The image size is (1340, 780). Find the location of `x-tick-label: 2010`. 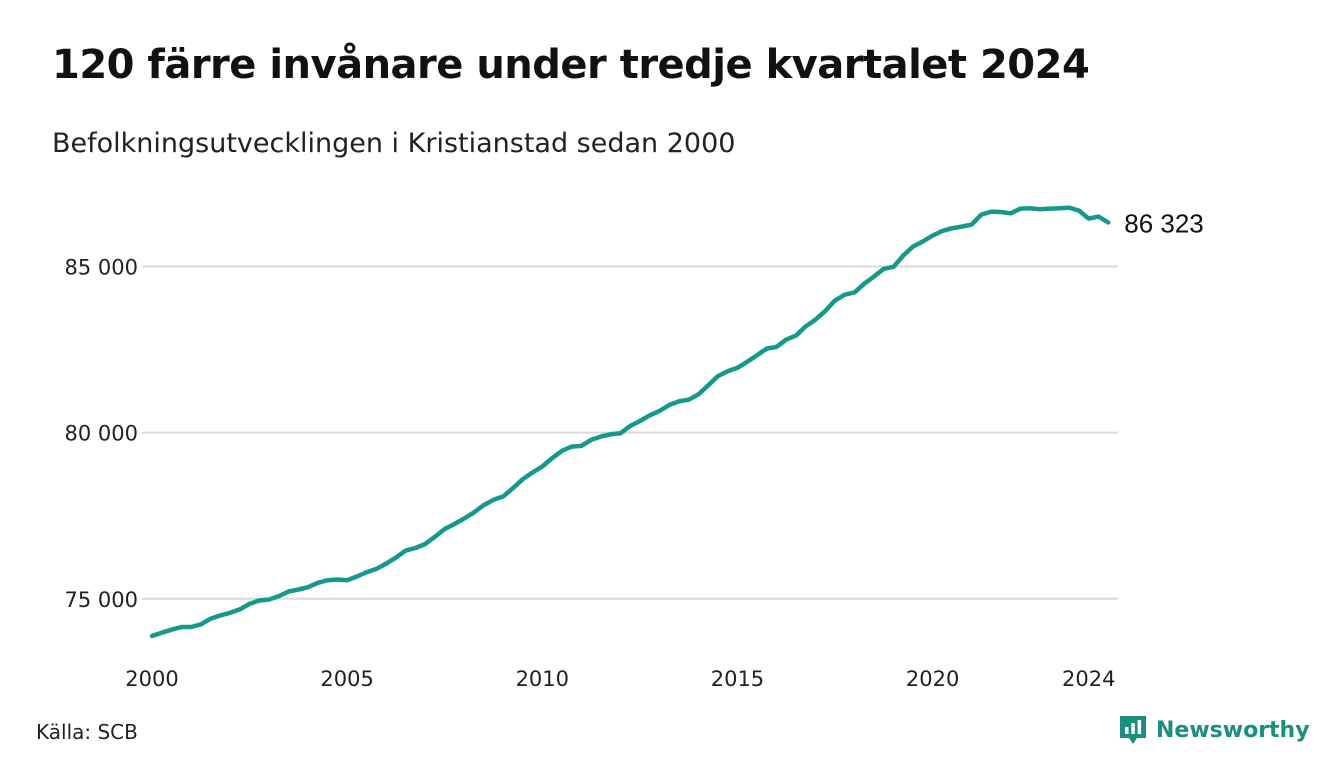

x-tick-label: 2010 is located at coordinates (542, 679).